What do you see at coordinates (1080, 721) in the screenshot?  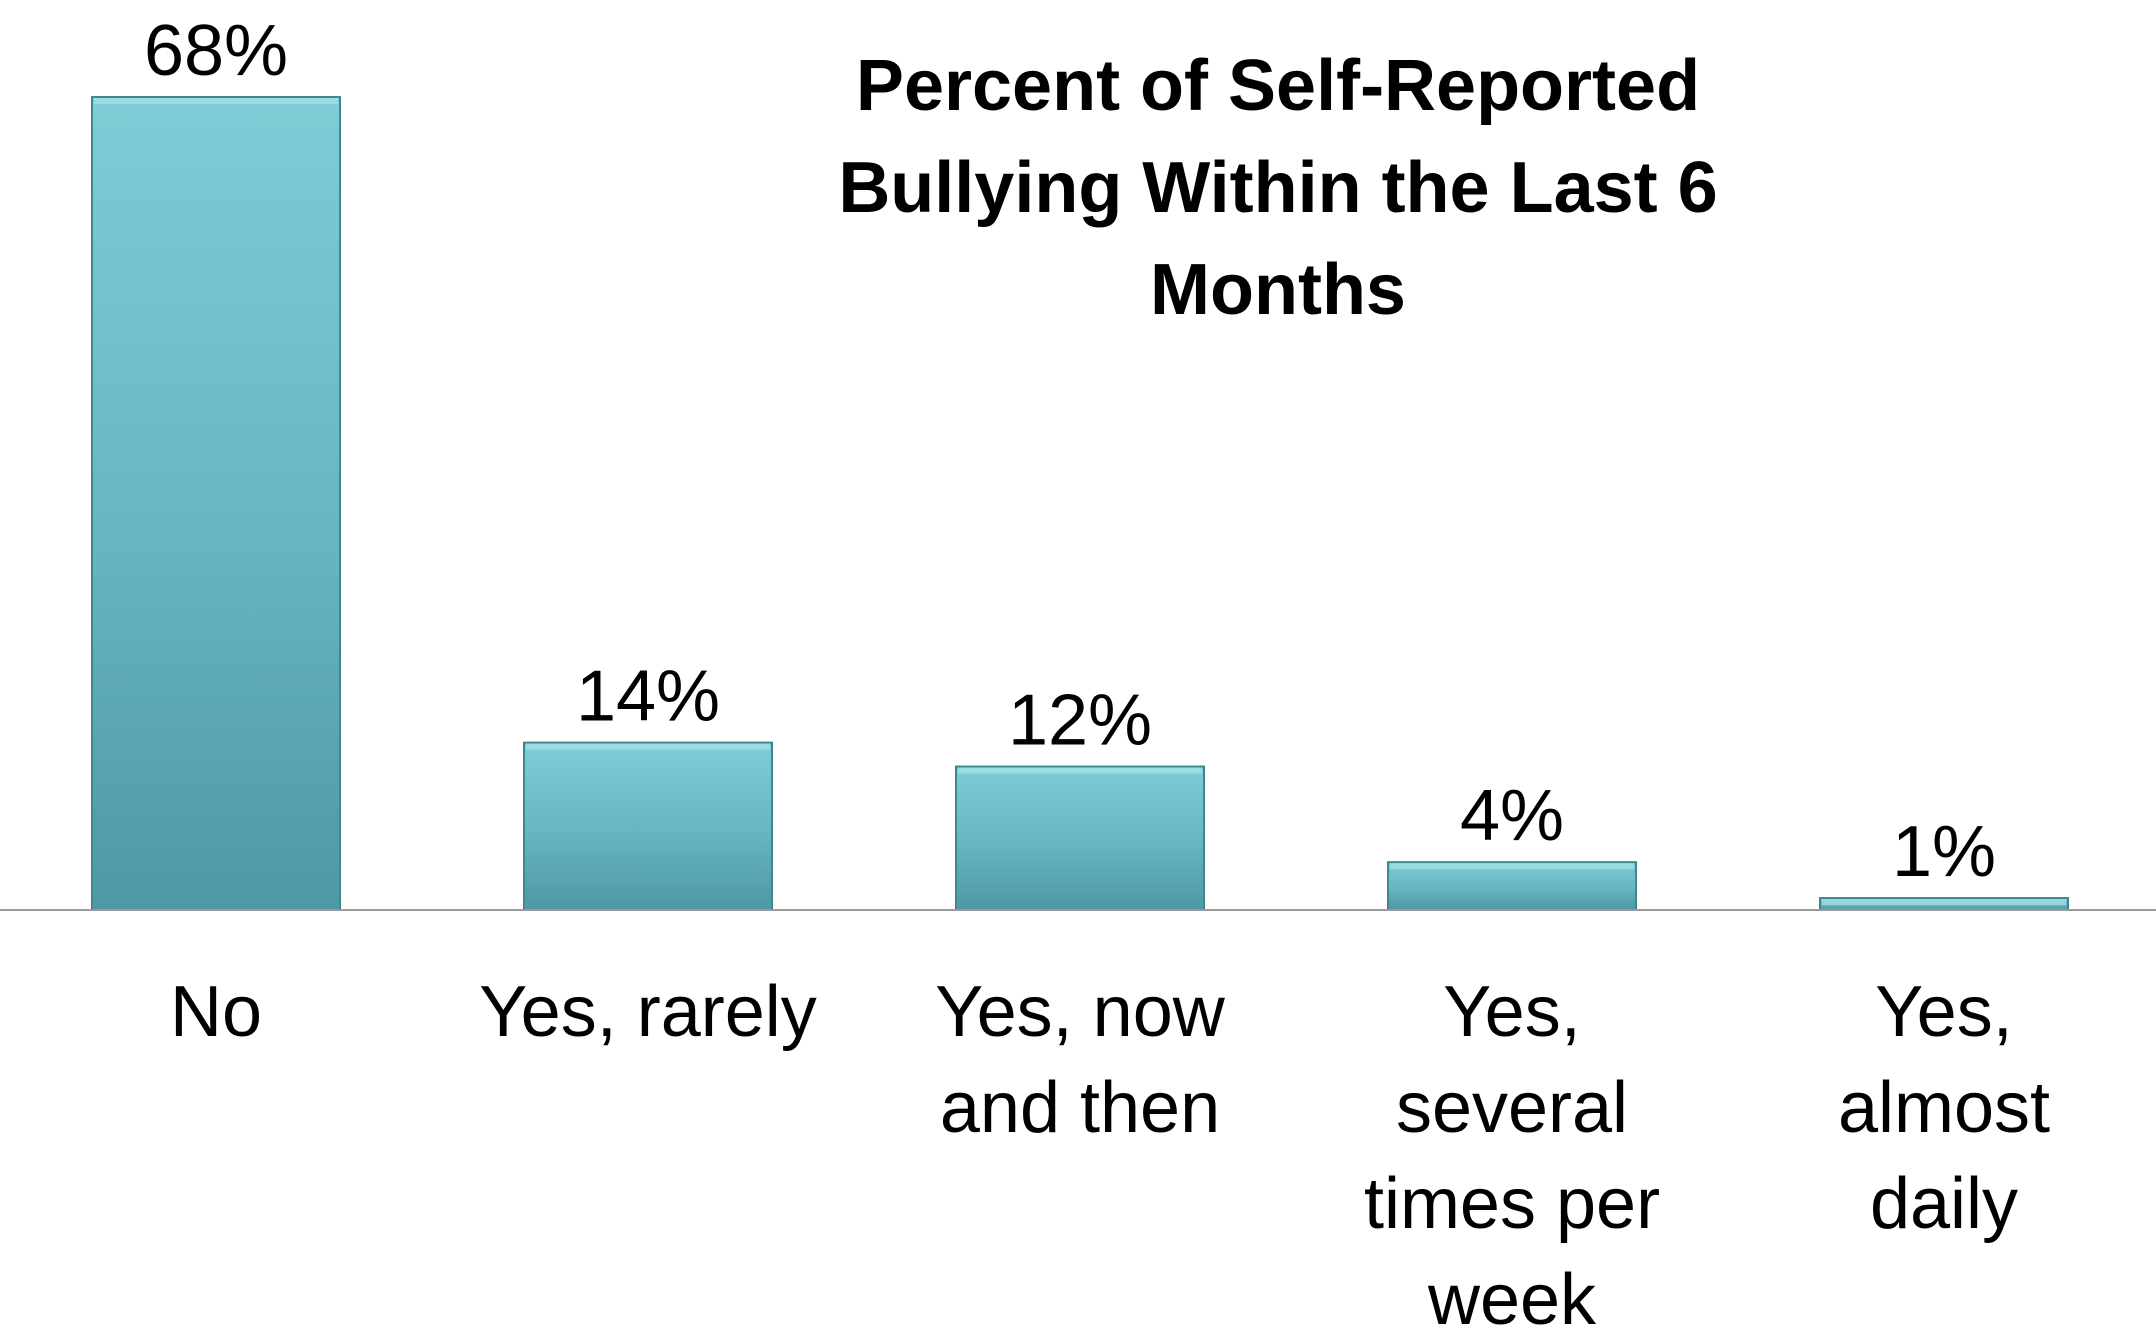 I see `data-label-3: 12%` at bounding box center [1080, 721].